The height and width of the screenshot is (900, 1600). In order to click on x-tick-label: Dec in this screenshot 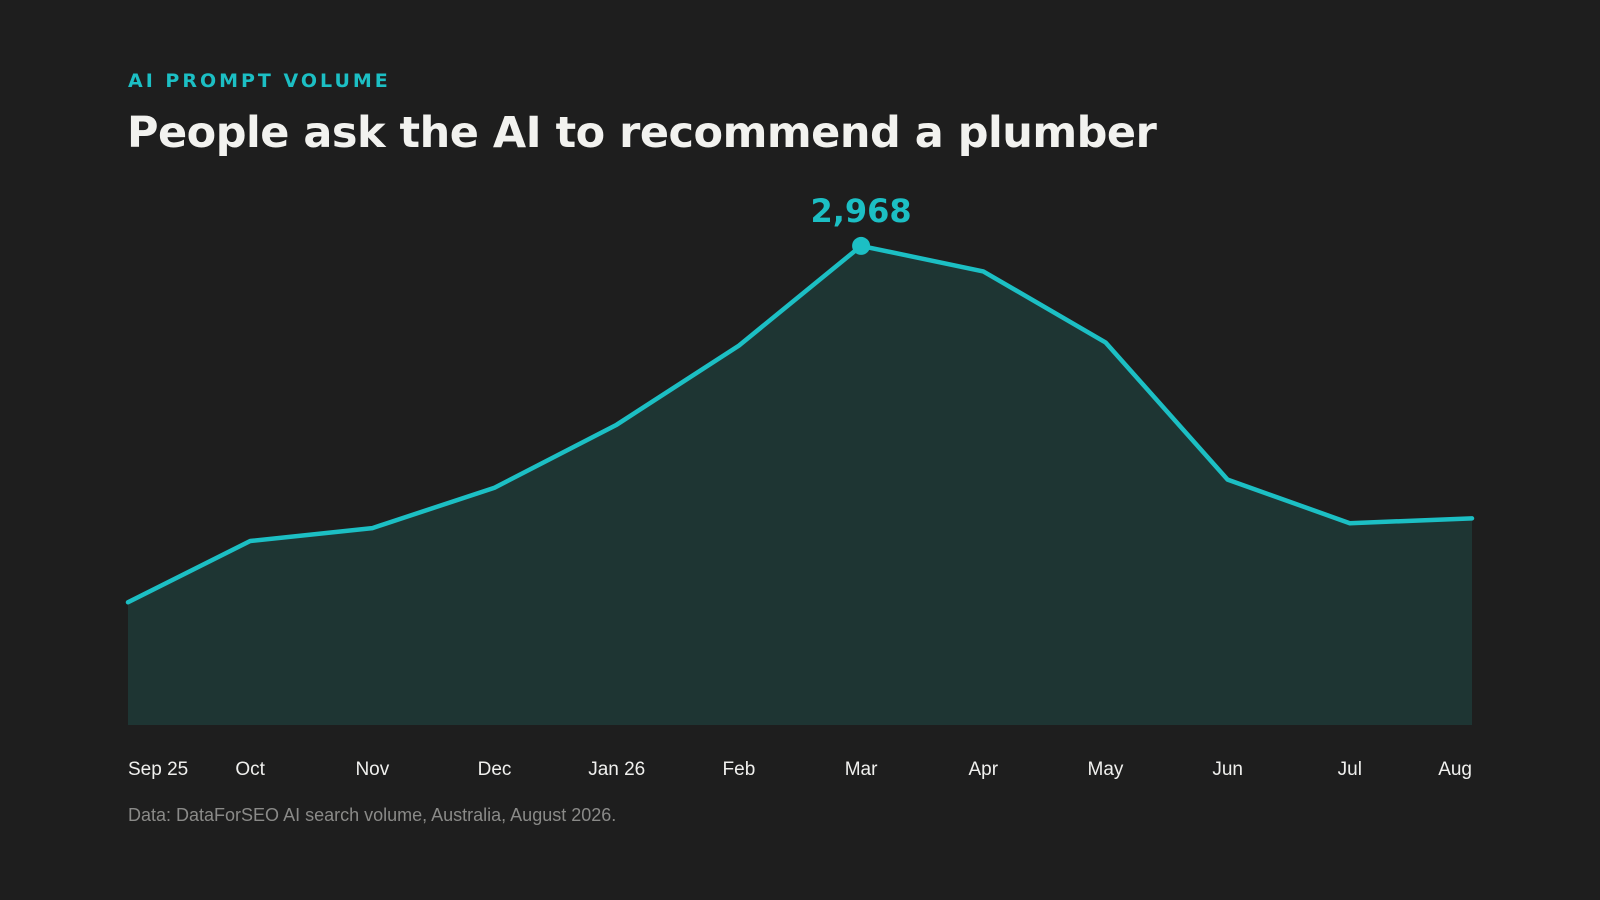, I will do `click(495, 769)`.